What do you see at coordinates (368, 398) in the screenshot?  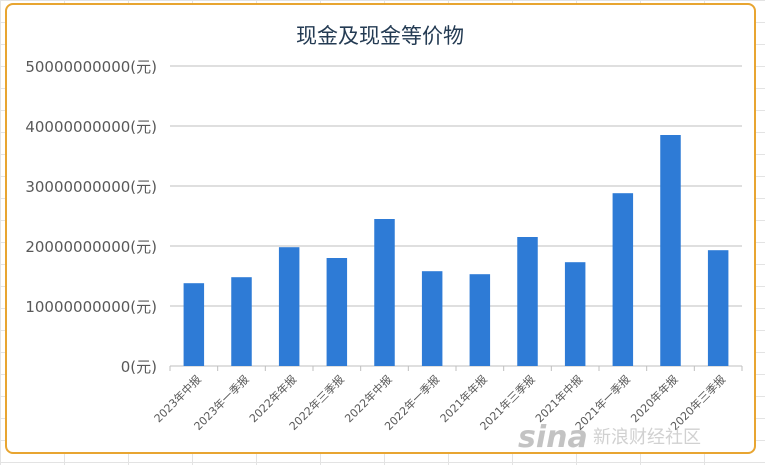 I see `x-tick-label: 2022年中报` at bounding box center [368, 398].